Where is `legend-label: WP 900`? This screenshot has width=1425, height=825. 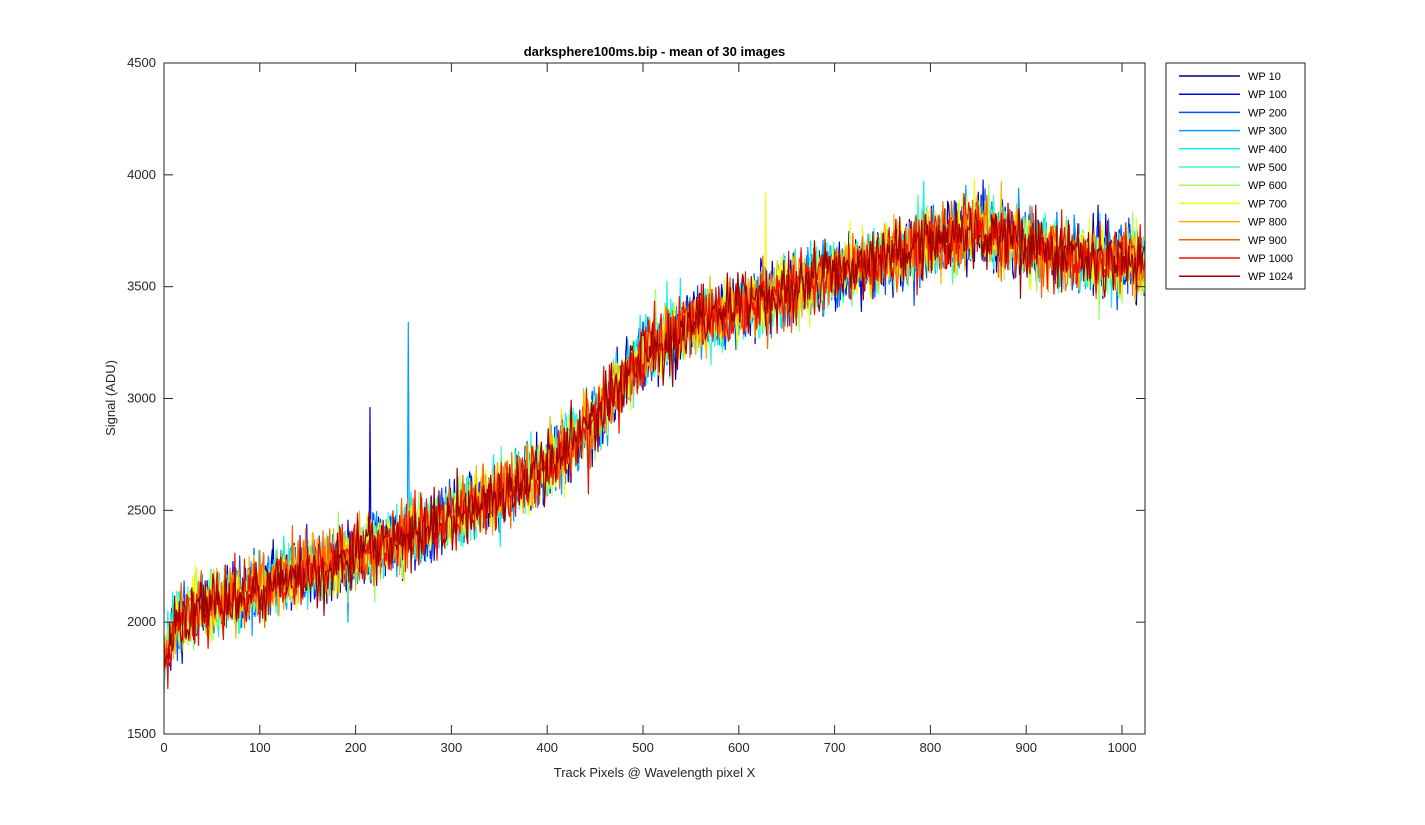
legend-label: WP 900 is located at coordinates (1267, 241).